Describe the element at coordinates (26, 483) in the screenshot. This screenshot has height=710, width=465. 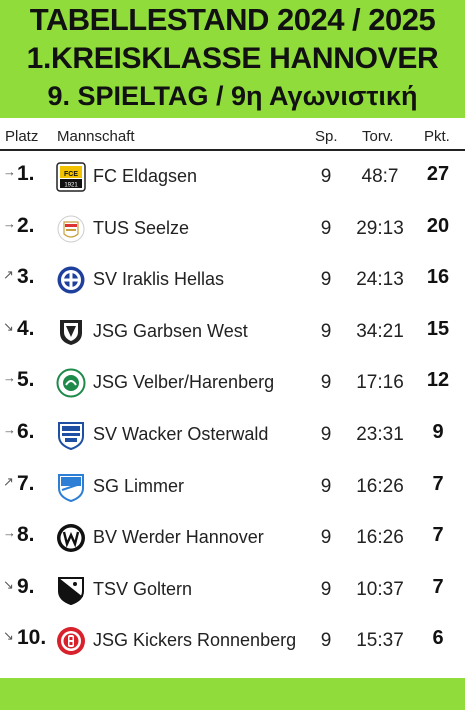
I see `rank: 7.` at that location.